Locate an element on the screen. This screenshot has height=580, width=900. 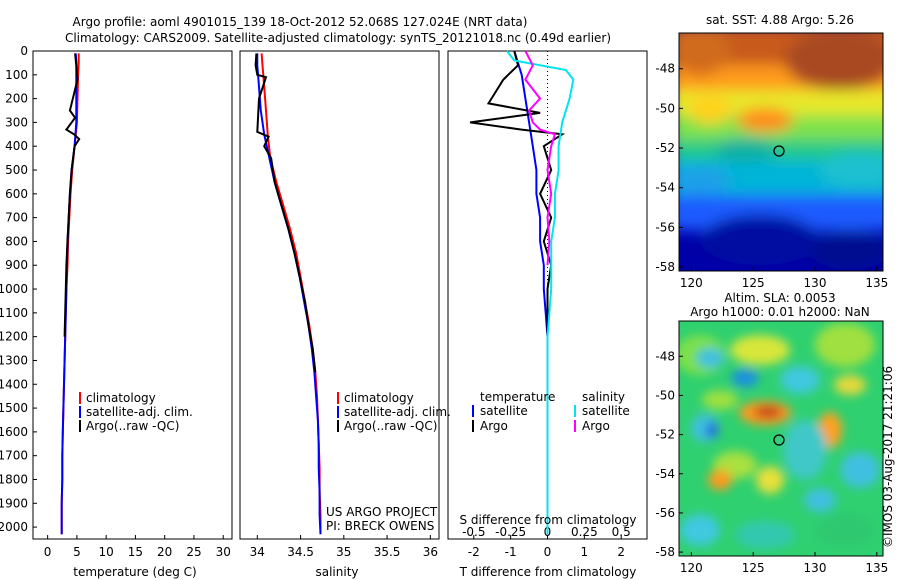
sst-heatmap is located at coordinates (781, 152).